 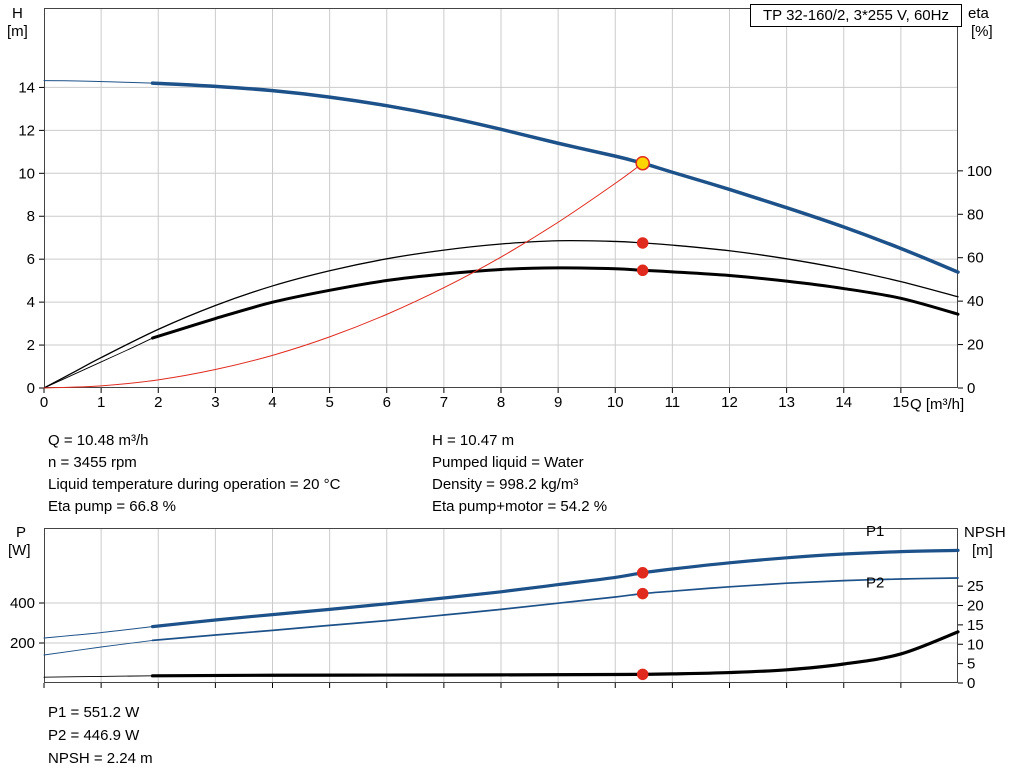 What do you see at coordinates (505, 484) in the screenshot?
I see `readout-density: Density = 998.2 kg/m³` at bounding box center [505, 484].